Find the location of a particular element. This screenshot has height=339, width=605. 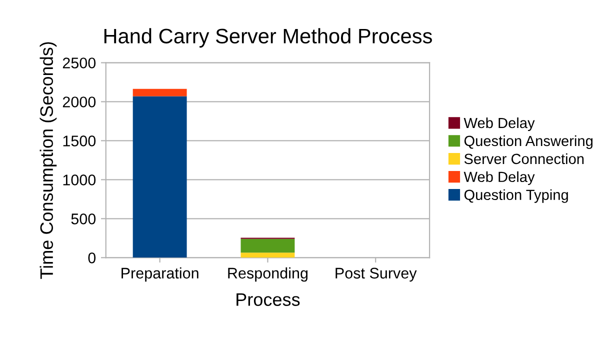

x-axis-title: Process is located at coordinates (268, 299).